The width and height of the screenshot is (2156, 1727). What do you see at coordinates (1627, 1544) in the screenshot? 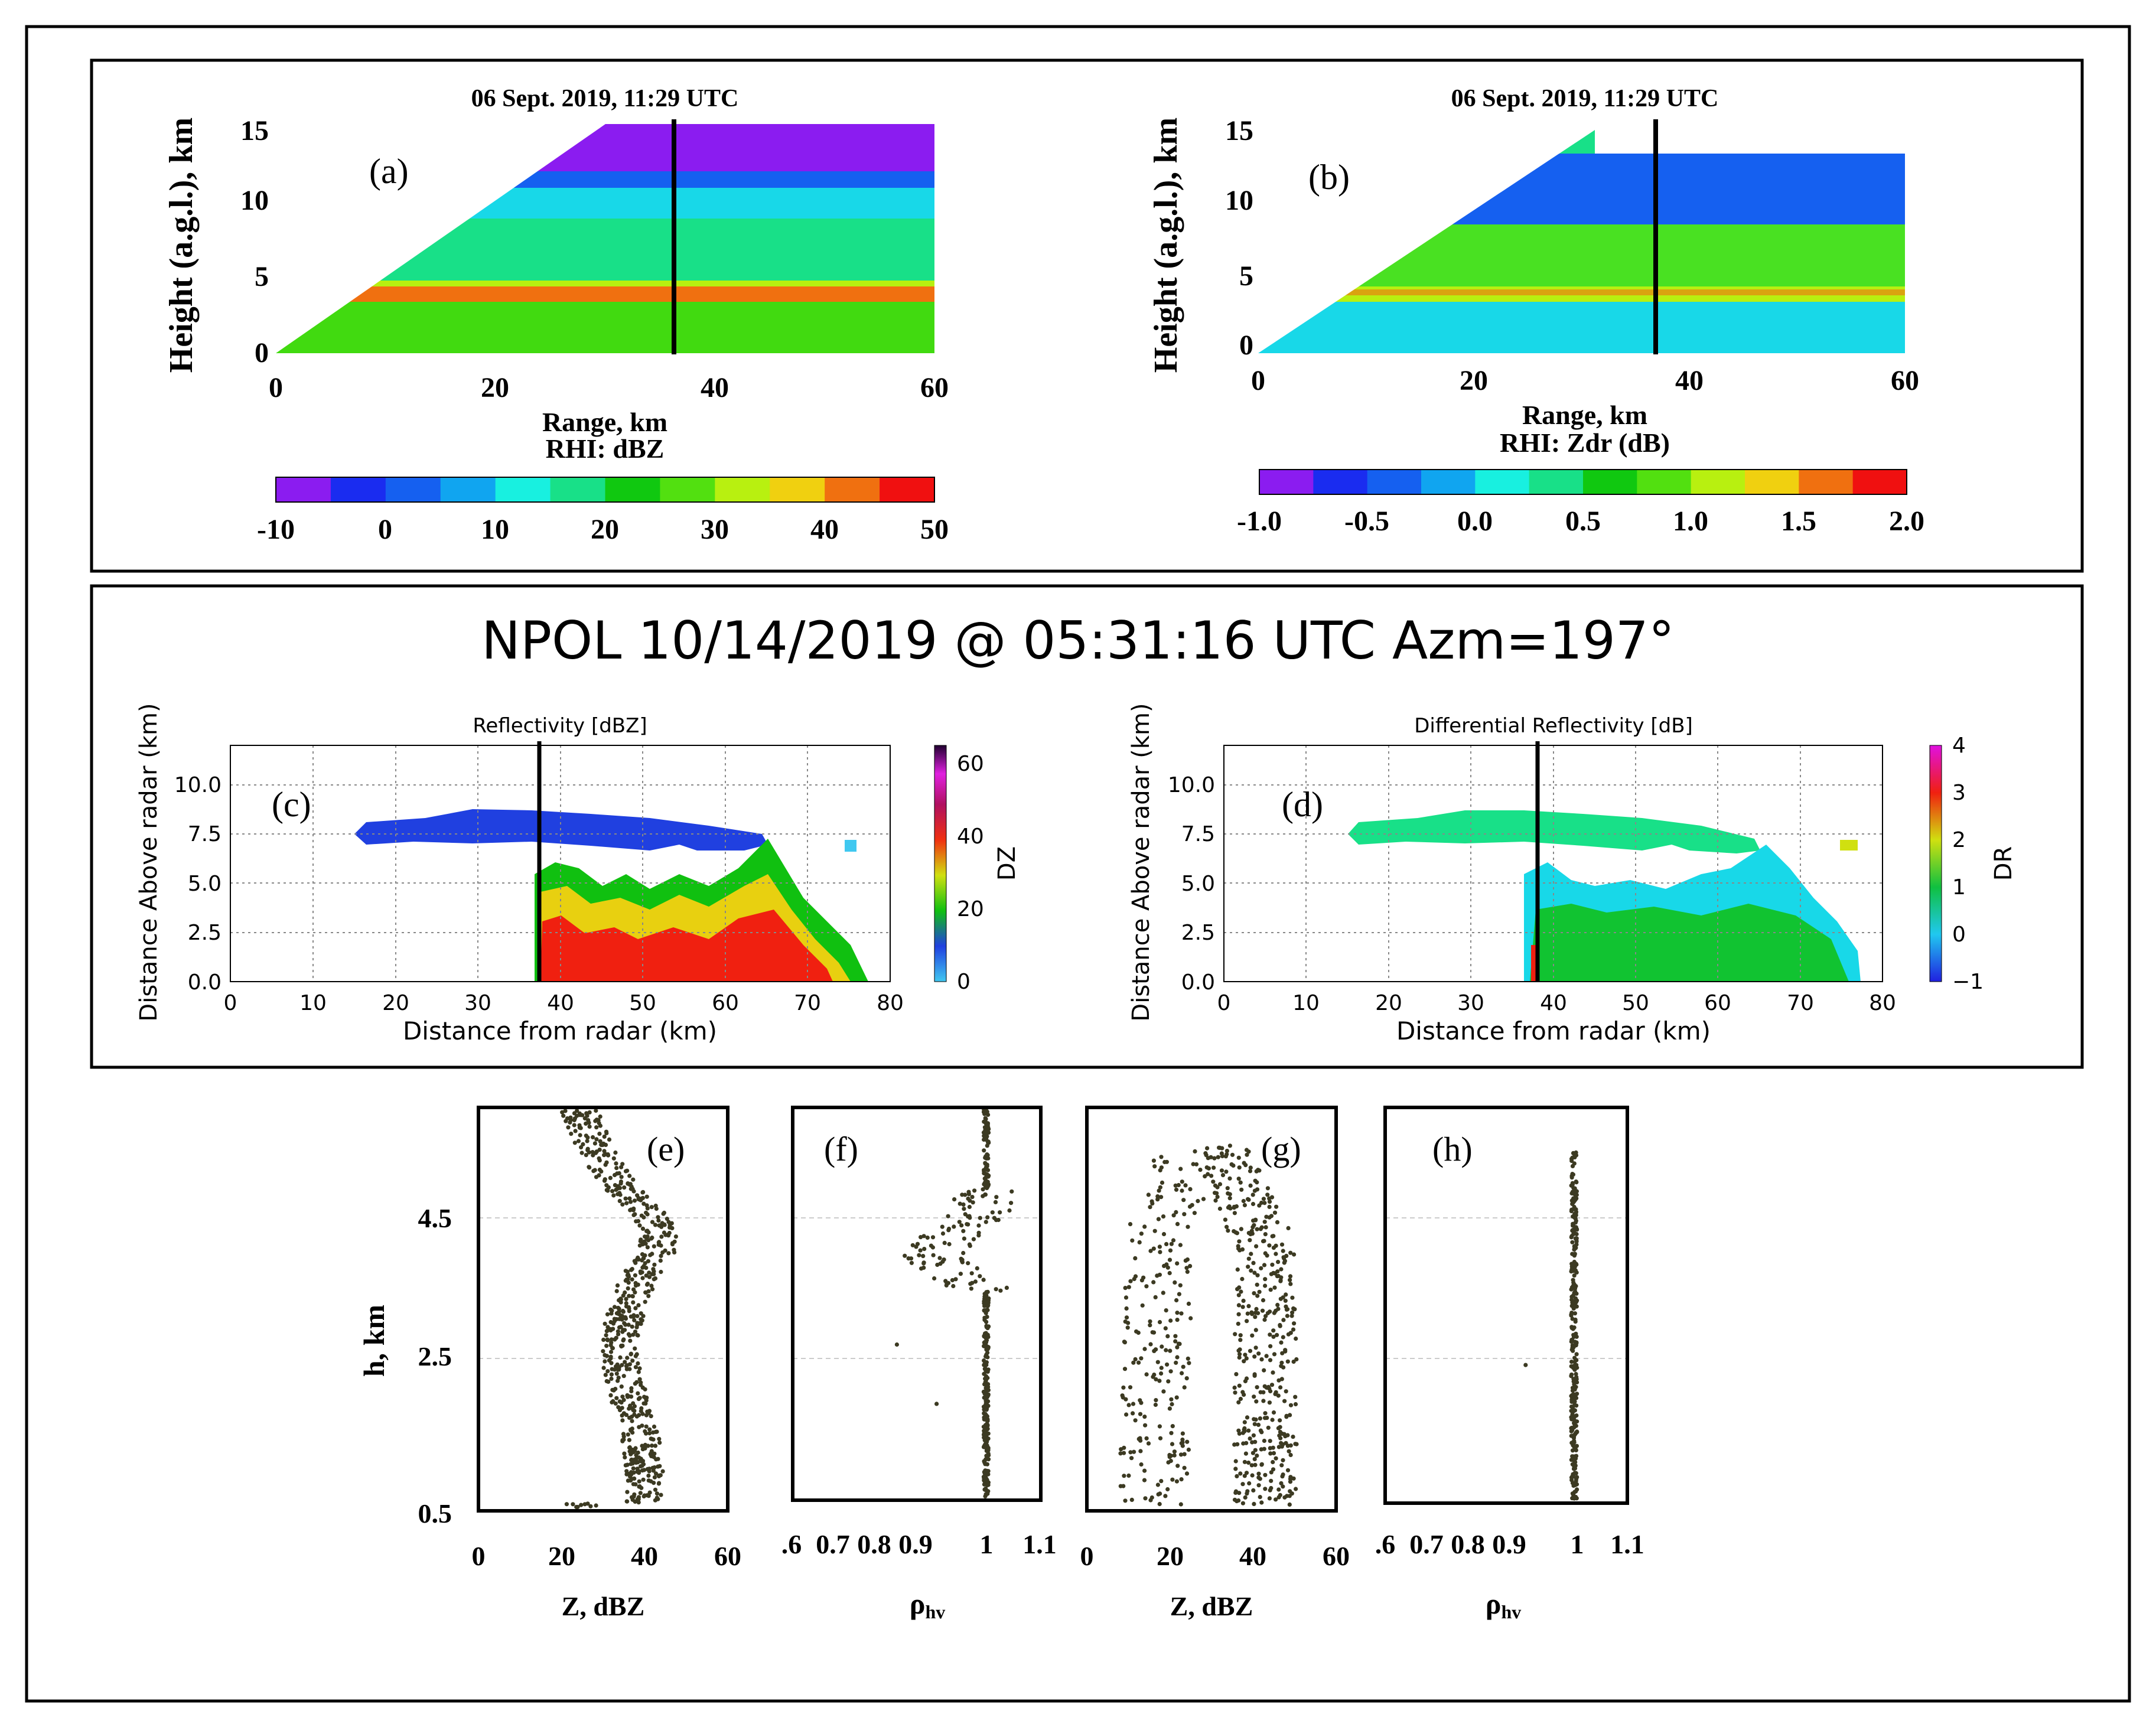
I see `panel-h-xtick-1-1: 1.1` at bounding box center [1627, 1544].